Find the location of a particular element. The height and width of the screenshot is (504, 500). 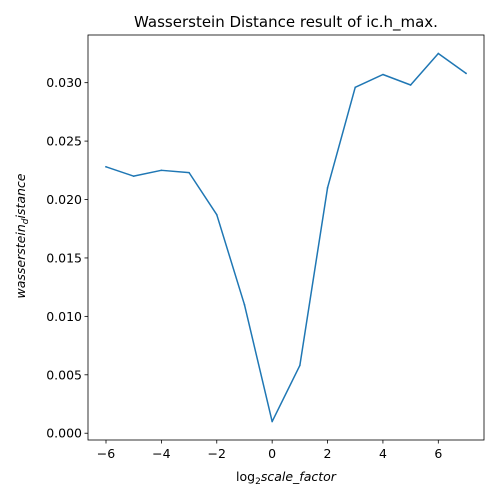

x-tick-label: 0 is located at coordinates (272, 453).